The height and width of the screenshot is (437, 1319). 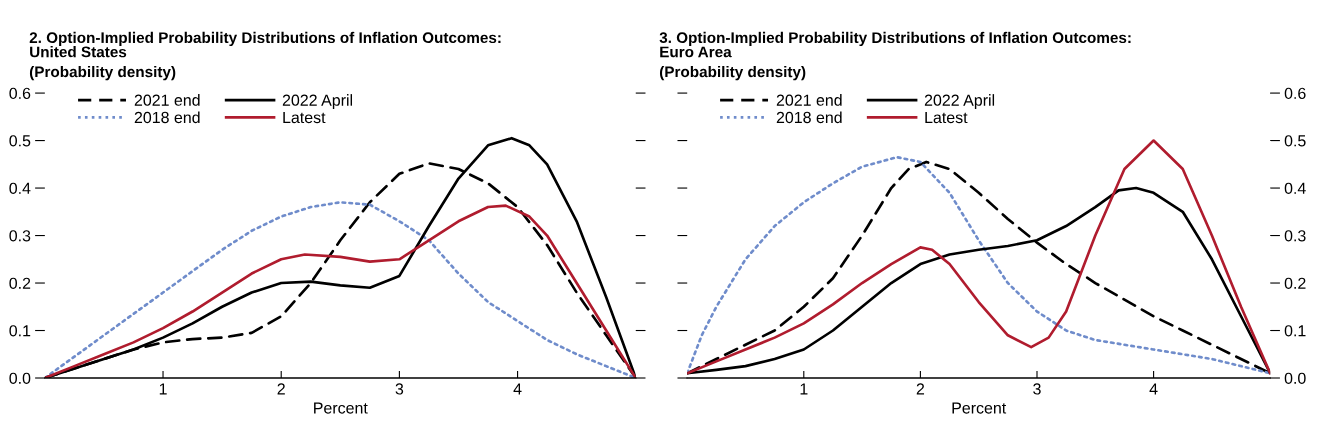 What do you see at coordinates (1295, 236) in the screenshot?
I see `y2-tick-label: 0.3` at bounding box center [1295, 236].